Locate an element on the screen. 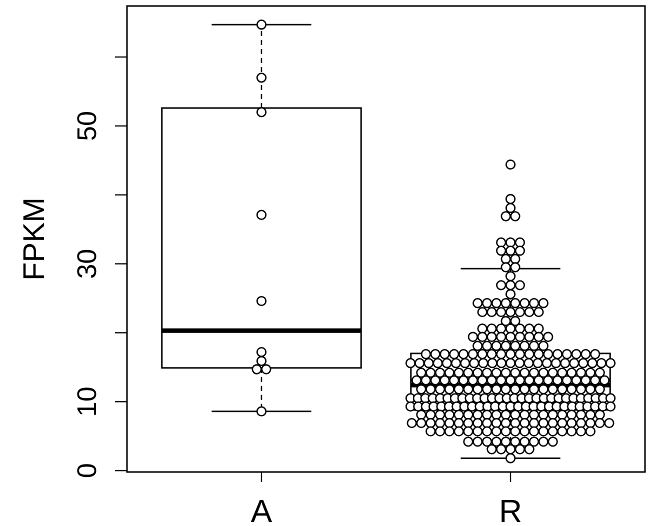  y-tick-label: 10 is located at coordinates (87, 401).